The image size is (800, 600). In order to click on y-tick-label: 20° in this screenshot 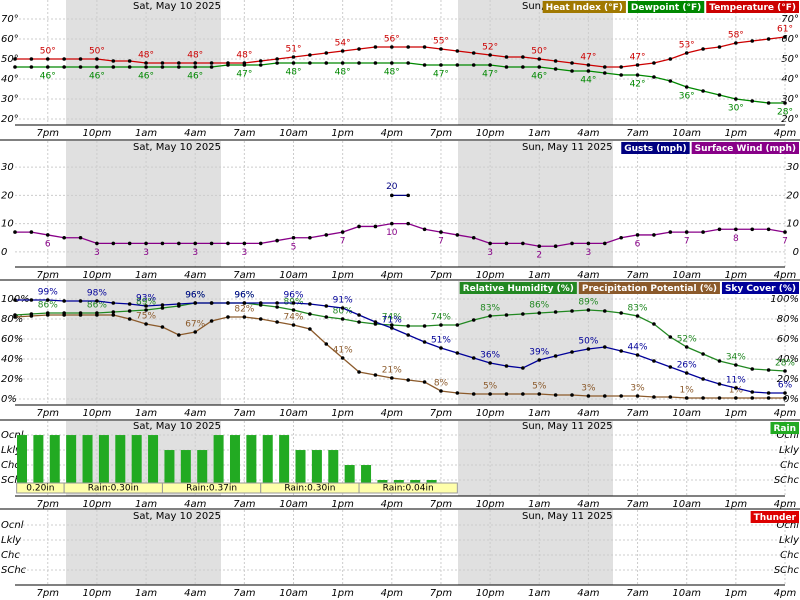, I will do `click(10, 119)`.